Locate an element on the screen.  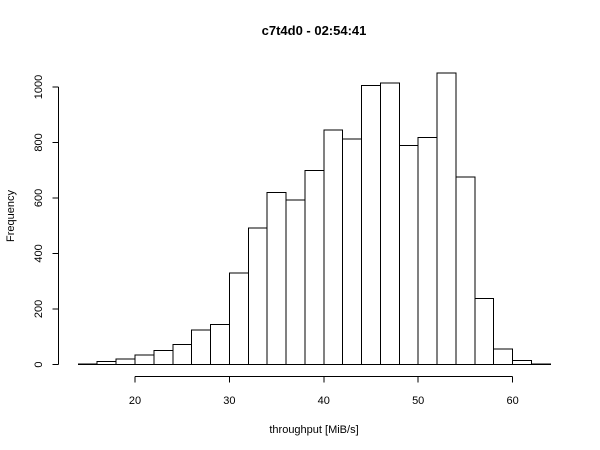
x-tick-label: 60 is located at coordinates (512, 401).